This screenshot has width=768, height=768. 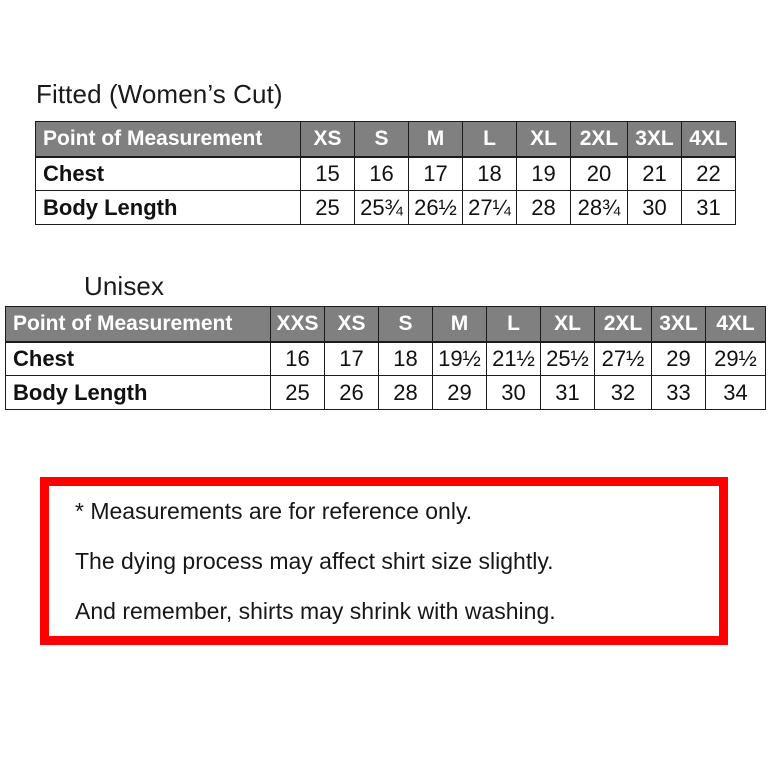 I want to click on table-row: Body Length 25 26 28 29 30 31 32 33 34, so click(x=385, y=392).